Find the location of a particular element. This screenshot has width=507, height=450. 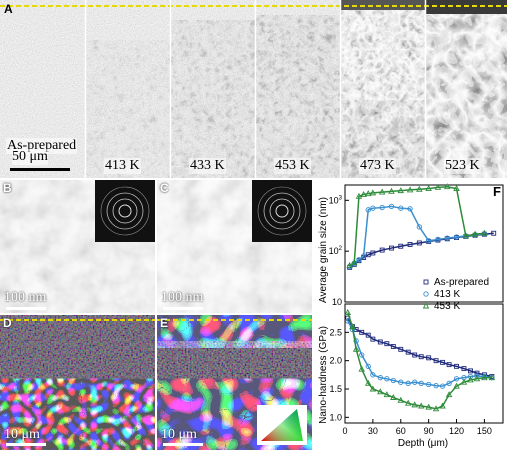

legend-label: As-prepared is located at coordinates (461, 282).